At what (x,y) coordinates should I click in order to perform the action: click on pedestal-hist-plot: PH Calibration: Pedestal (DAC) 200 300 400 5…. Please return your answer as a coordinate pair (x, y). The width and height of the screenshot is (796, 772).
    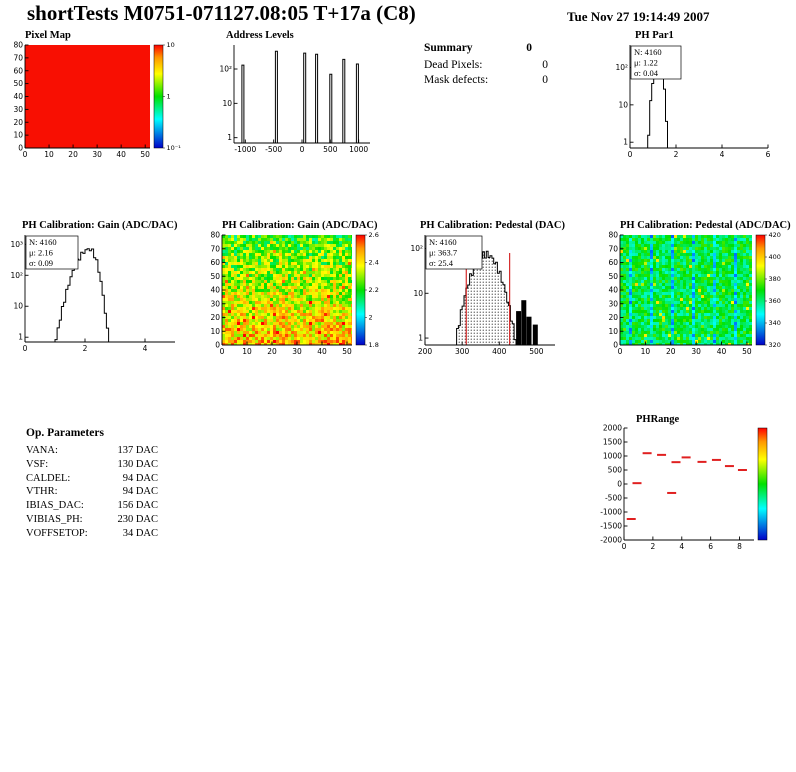
    Looking at the image, I should click on (492, 289).